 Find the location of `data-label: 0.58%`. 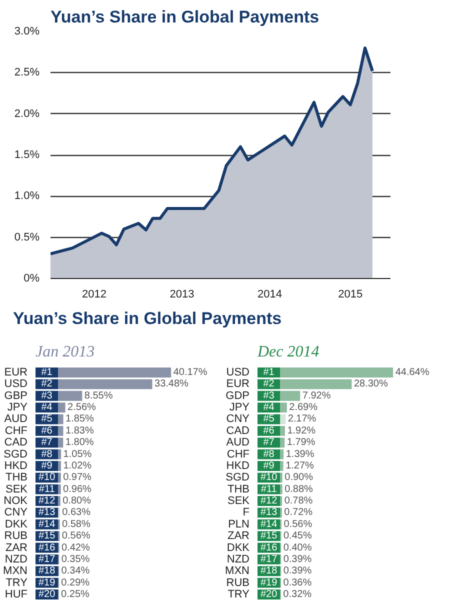

data-label: 0.58% is located at coordinates (76, 524).